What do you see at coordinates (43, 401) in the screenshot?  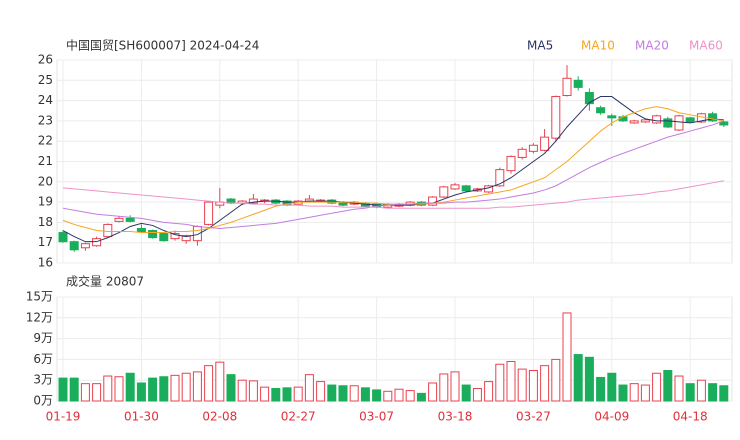 I see `y-tick-label: 0万` at bounding box center [43, 401].